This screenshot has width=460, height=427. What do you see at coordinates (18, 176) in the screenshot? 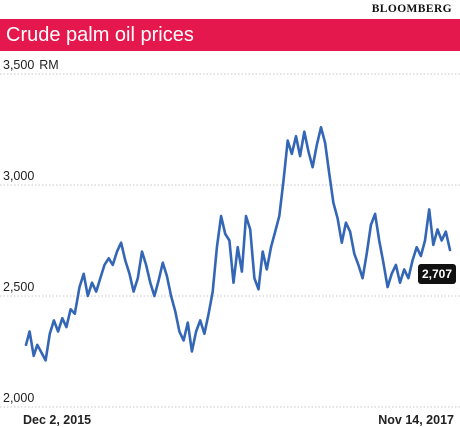
I see `y-tick-label: 3,000` at bounding box center [18, 176].